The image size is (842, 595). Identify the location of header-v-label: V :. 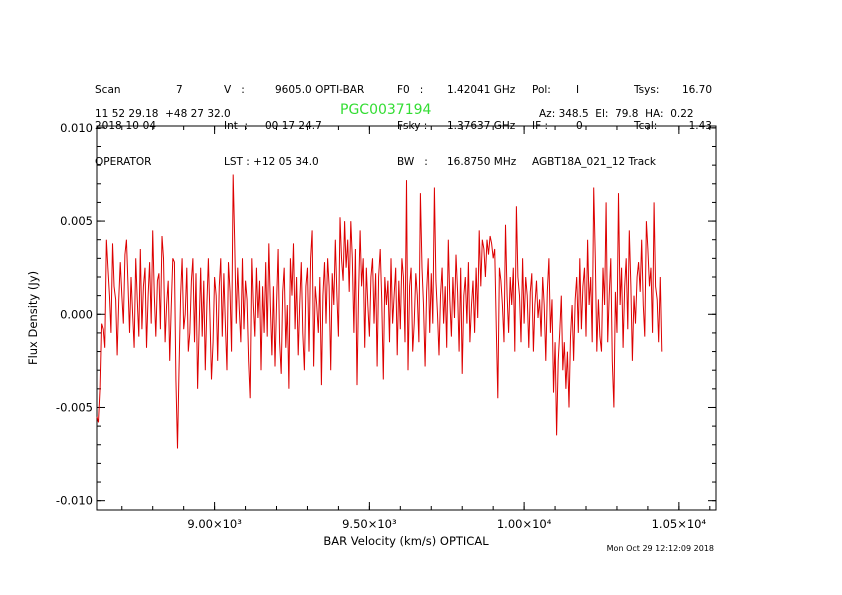
(234, 90).